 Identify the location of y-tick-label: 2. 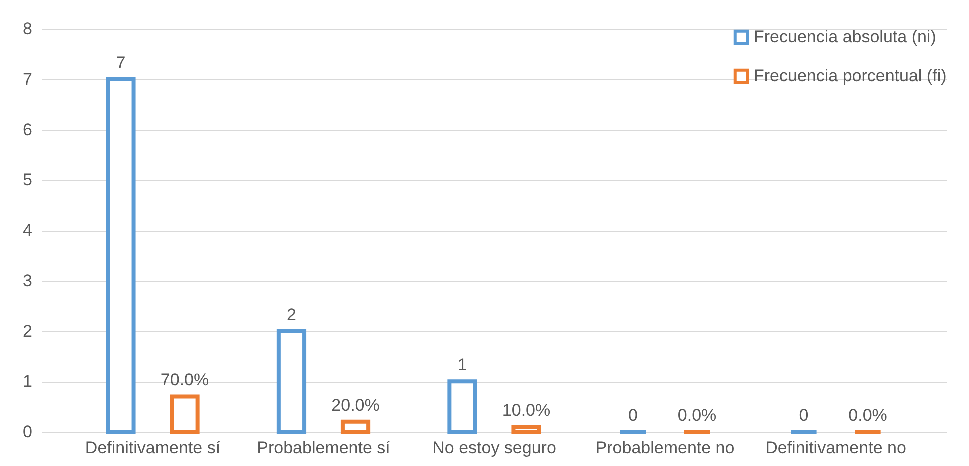
(27, 331).